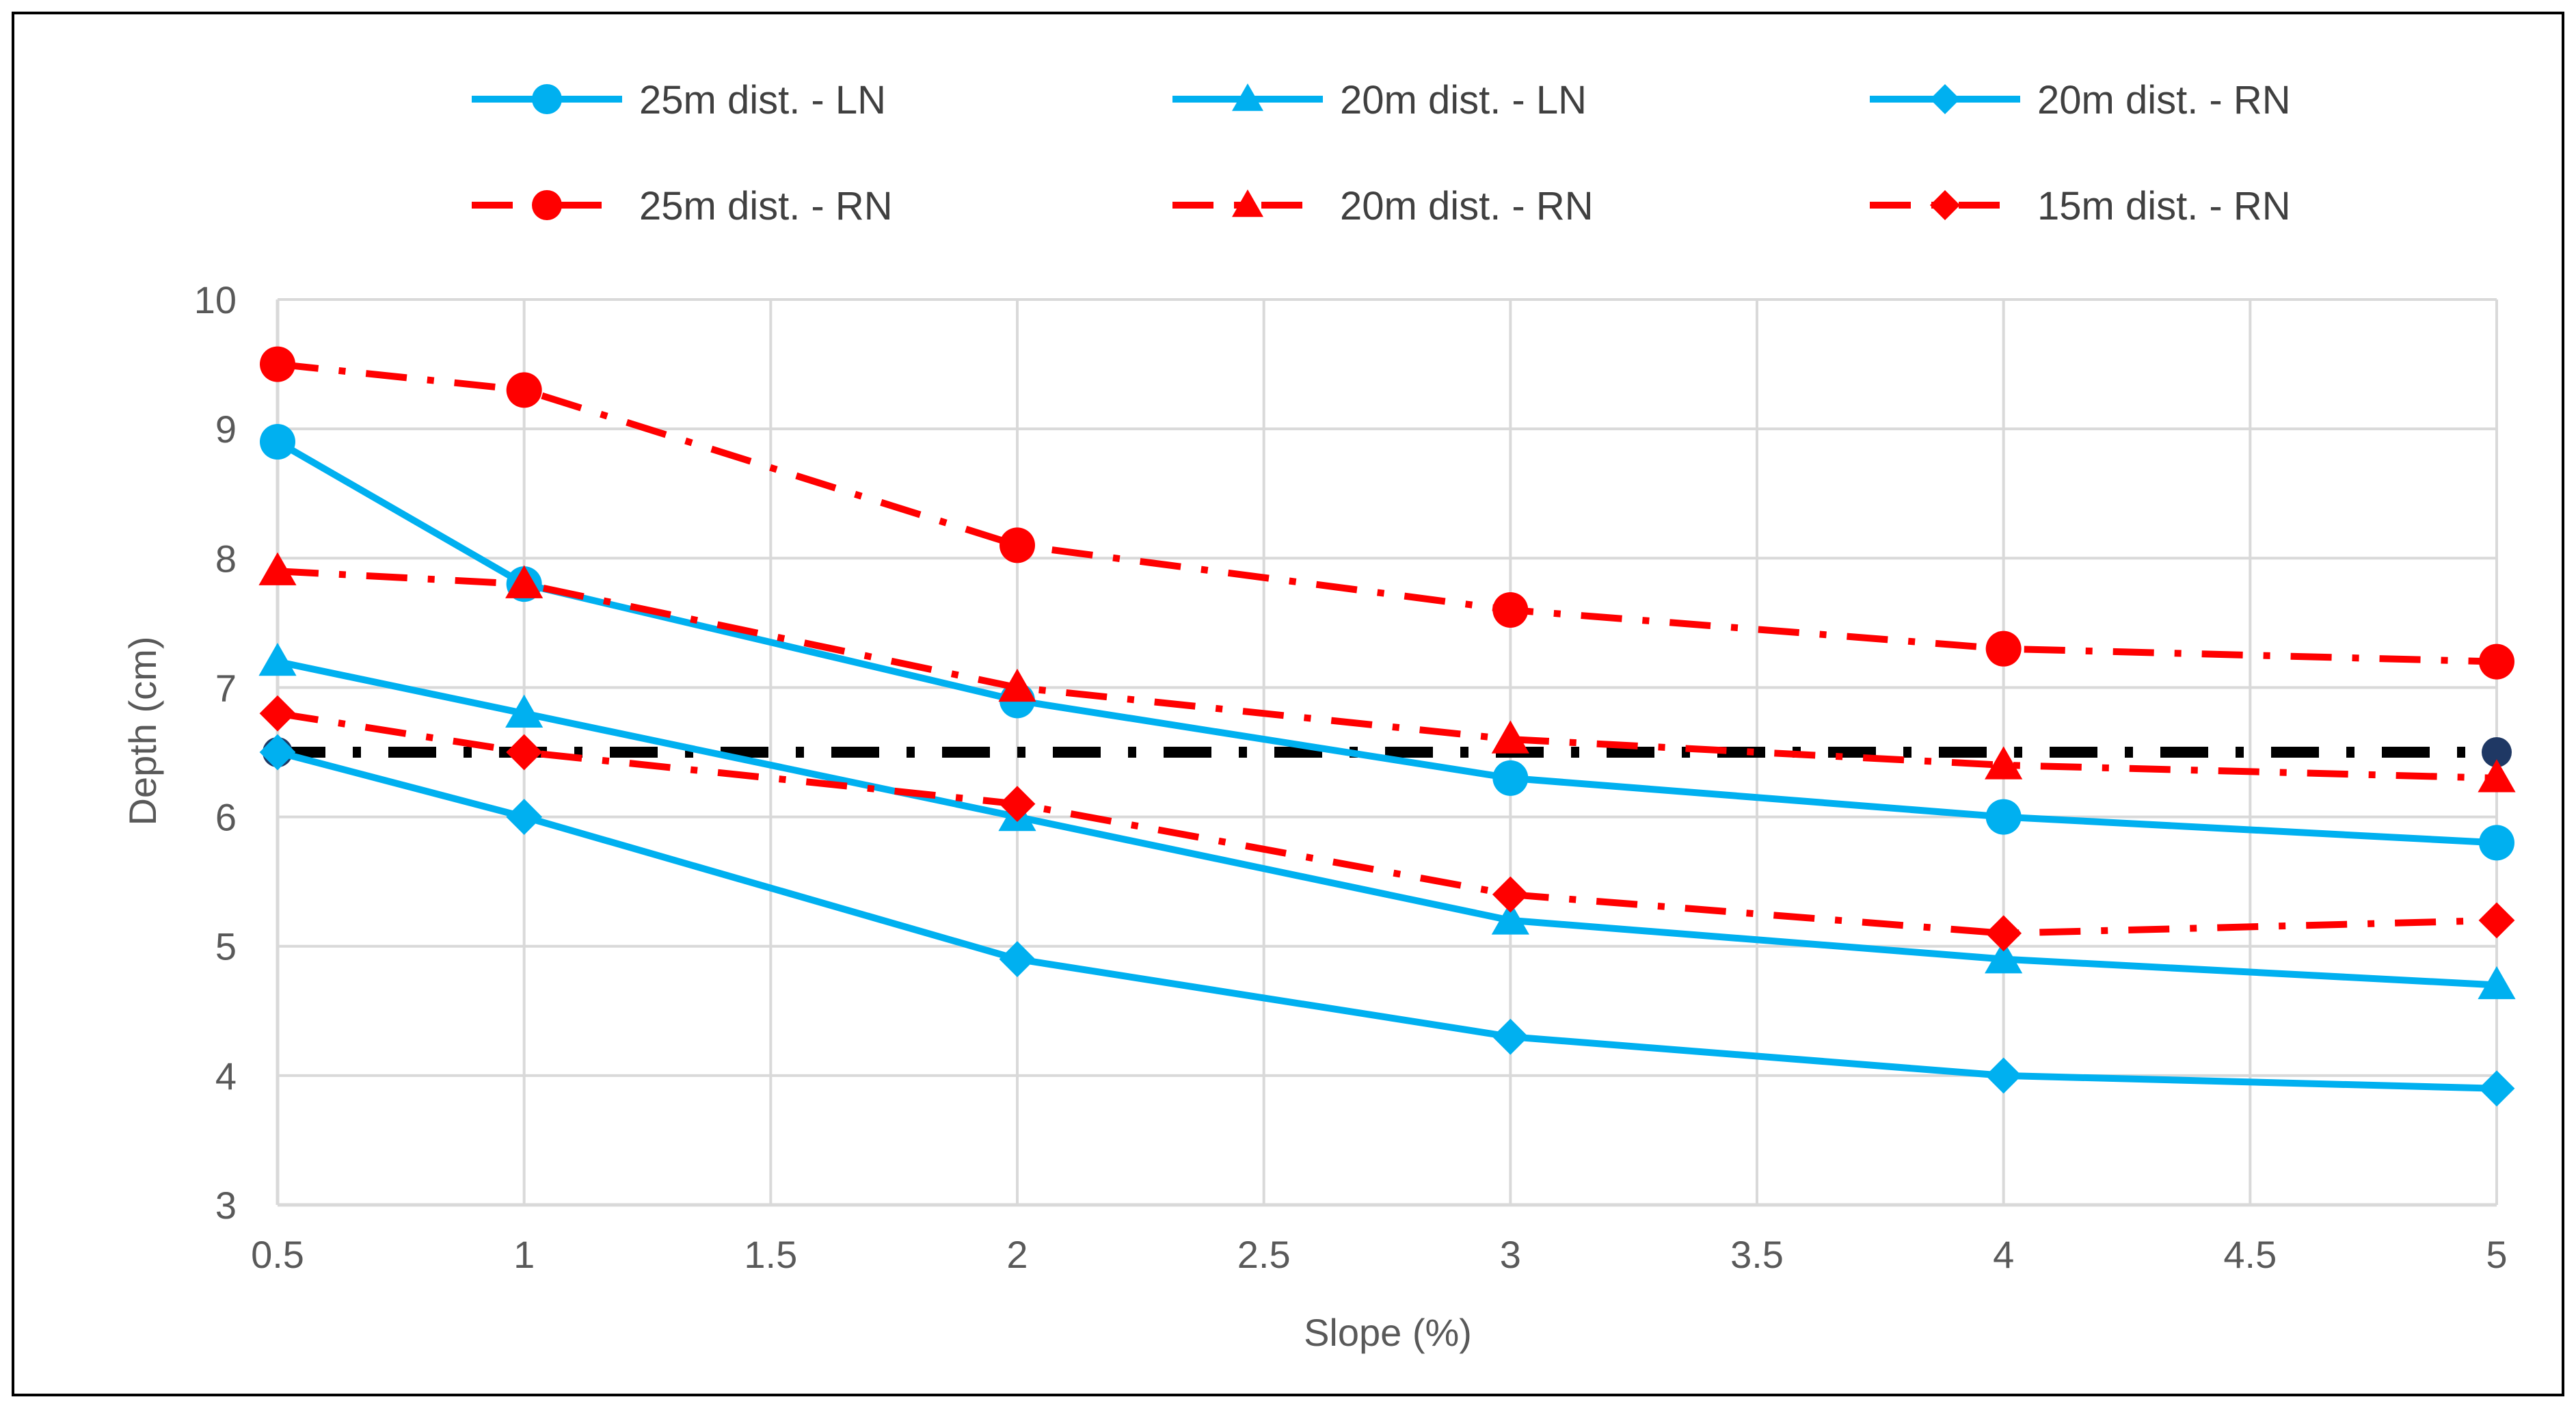  I want to click on legend-label: 15m dist. - RN, so click(2164, 206).